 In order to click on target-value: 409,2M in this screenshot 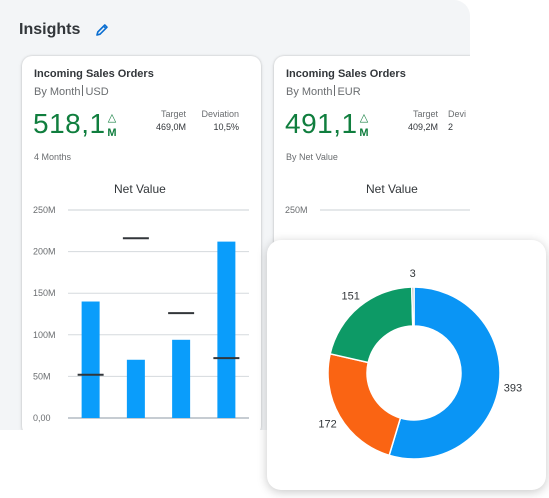, I will do `click(422, 127)`.